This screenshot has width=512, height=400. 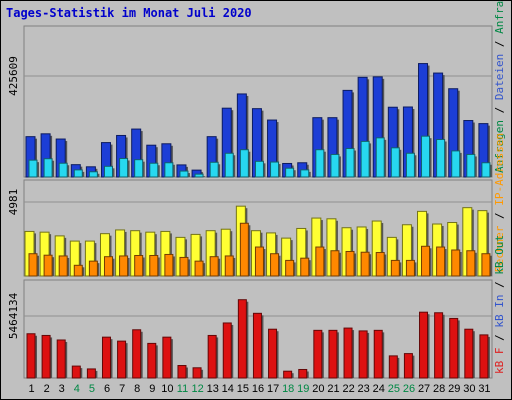 I want to click on chart-title: Tages-Statistik im Monat Juli 2020, so click(x=129, y=13).